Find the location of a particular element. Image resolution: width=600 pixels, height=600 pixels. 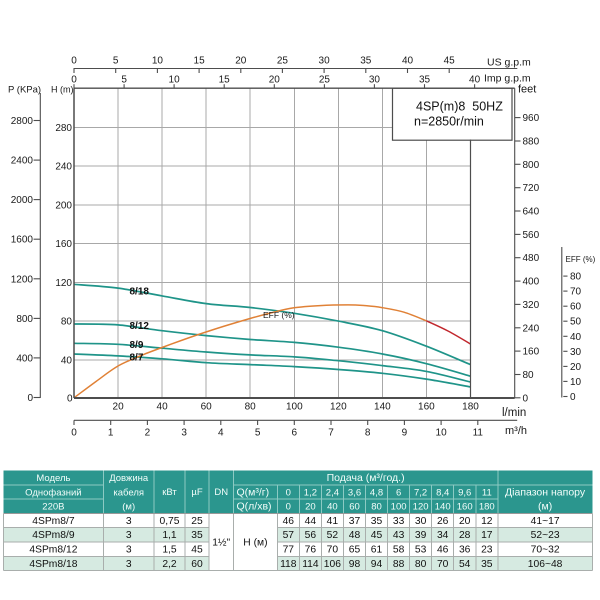

svg-text: 160 is located at coordinates (426, 407).